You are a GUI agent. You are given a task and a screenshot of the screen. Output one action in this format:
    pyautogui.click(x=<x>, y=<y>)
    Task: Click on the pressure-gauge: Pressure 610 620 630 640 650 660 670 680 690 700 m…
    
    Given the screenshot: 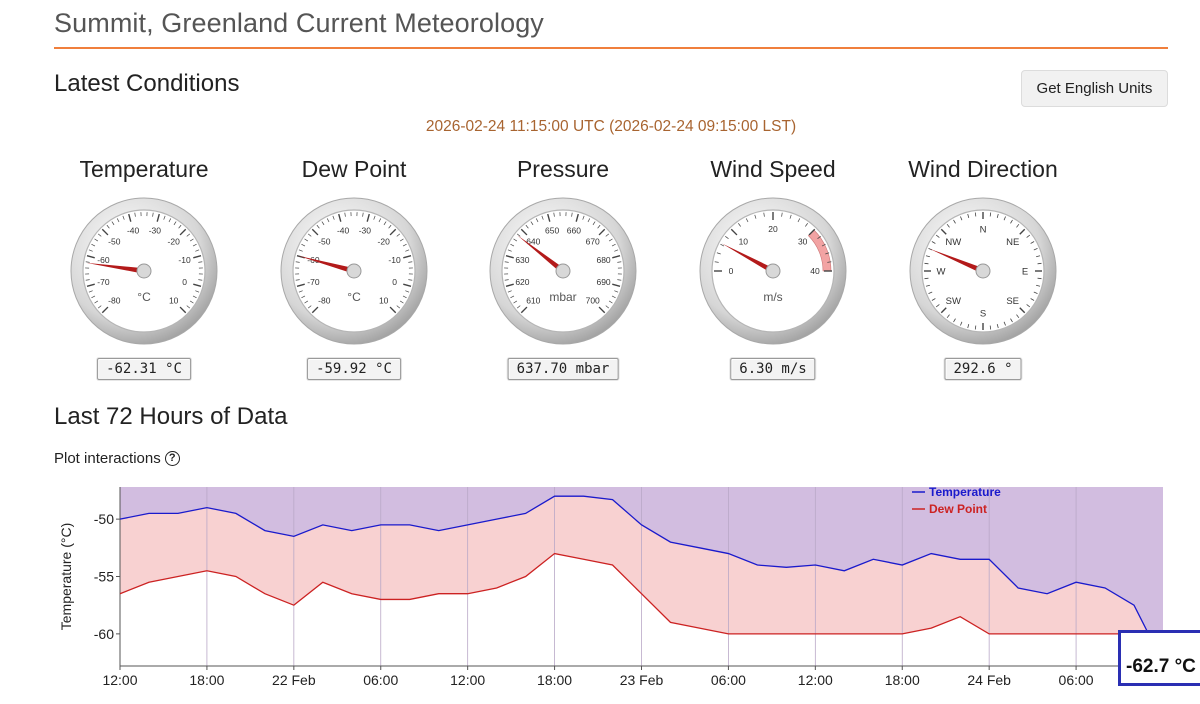 What is the action you would take?
    pyautogui.click(x=563, y=270)
    